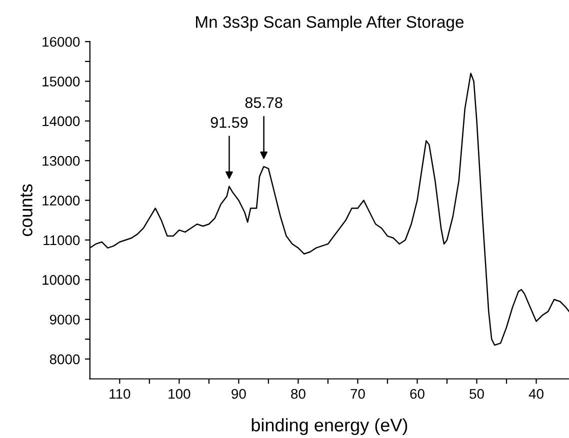  I want to click on x-tick-label: 100, so click(179, 393).